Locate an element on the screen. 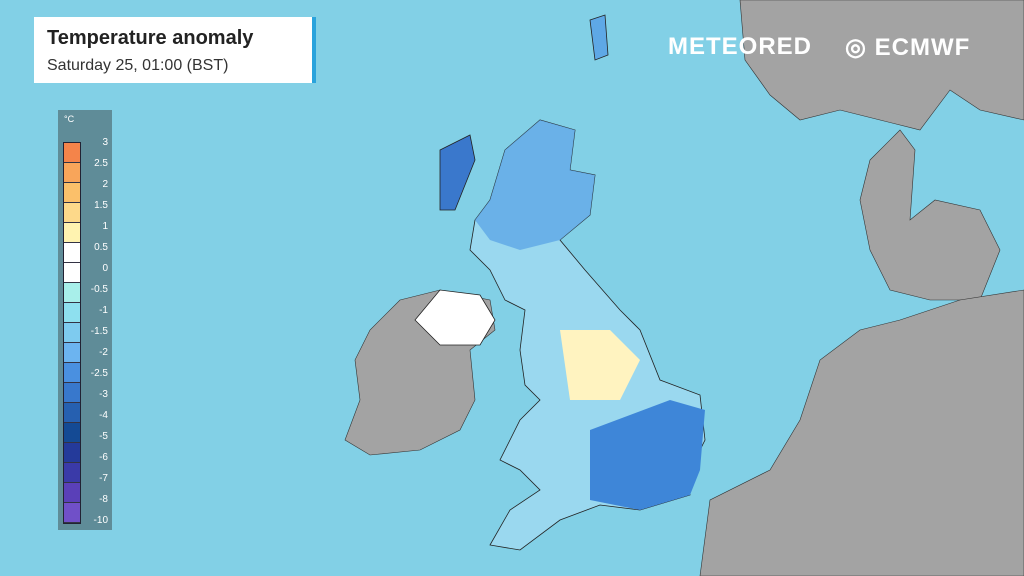 The height and width of the screenshot is (576, 1024). legend-label: 3 is located at coordinates (105, 142).